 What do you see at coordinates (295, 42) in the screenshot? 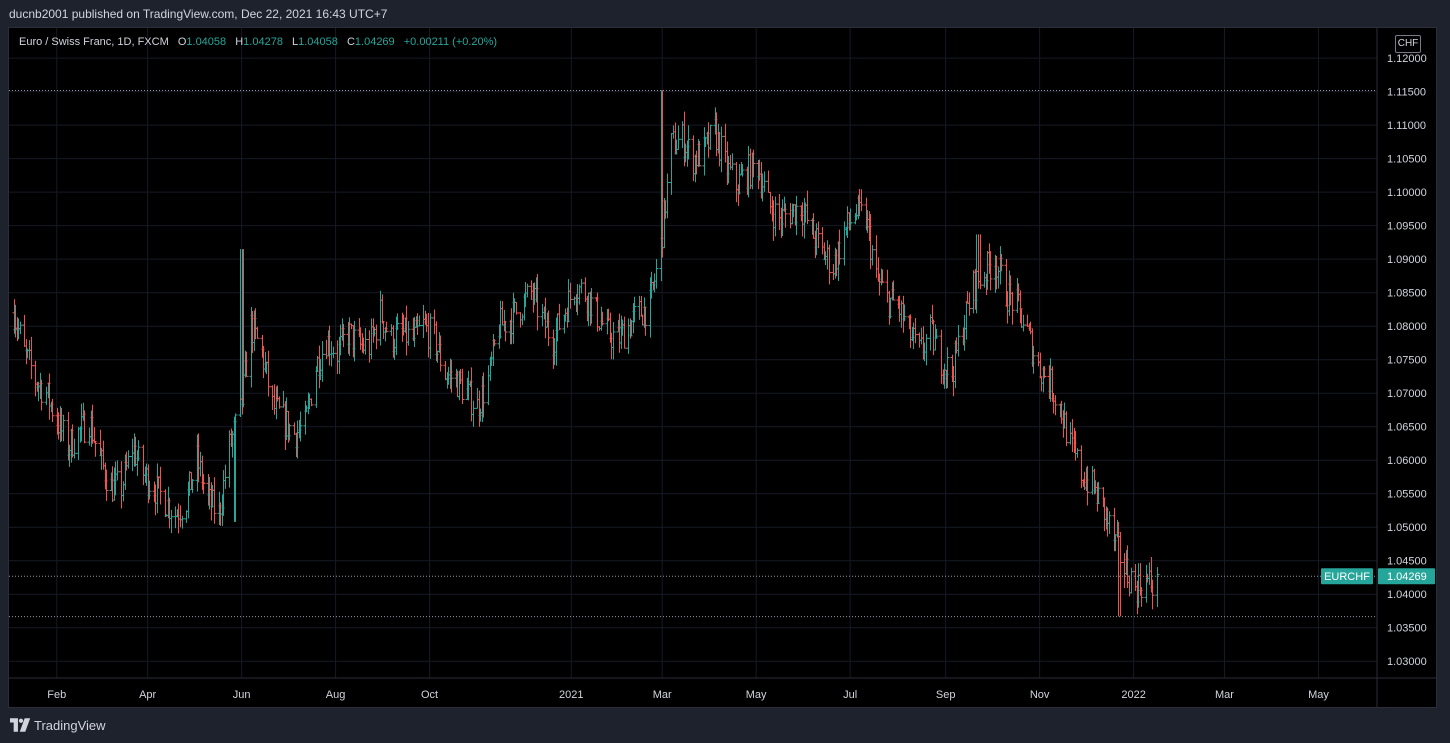
I see `low-label: L` at bounding box center [295, 42].